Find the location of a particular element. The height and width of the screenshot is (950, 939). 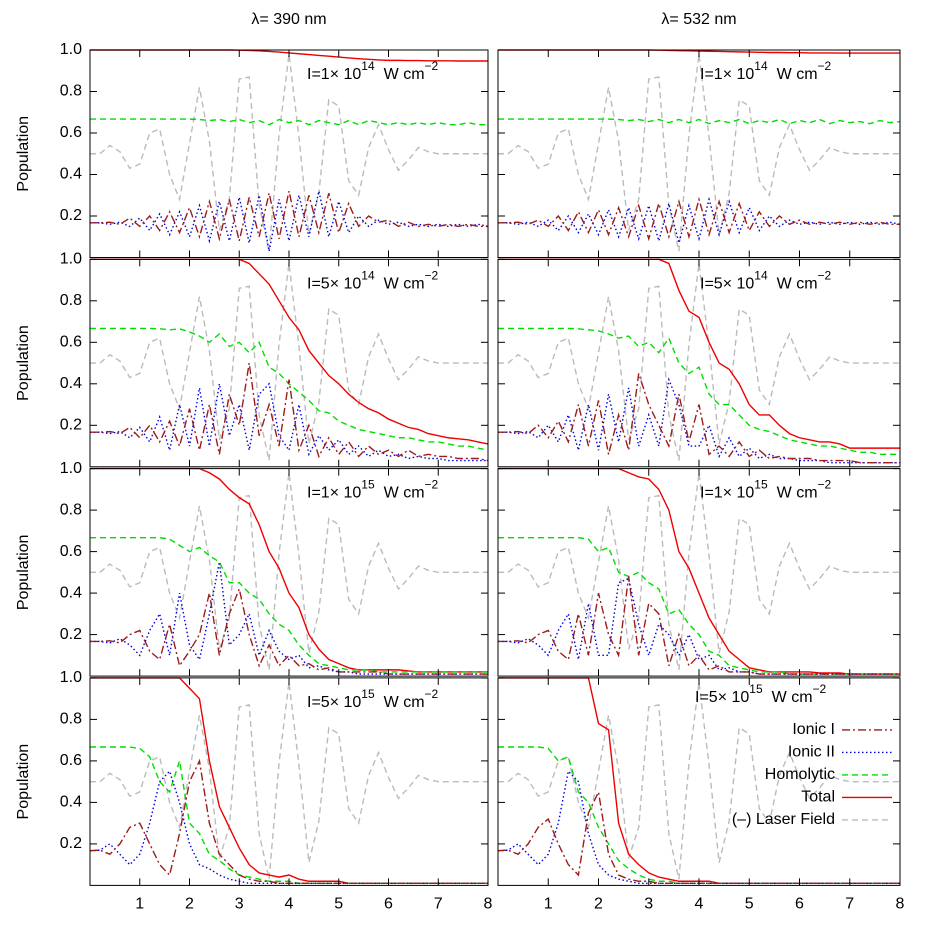

panel: I=5× 1014 W cm−2 is located at coordinates (699, 363).